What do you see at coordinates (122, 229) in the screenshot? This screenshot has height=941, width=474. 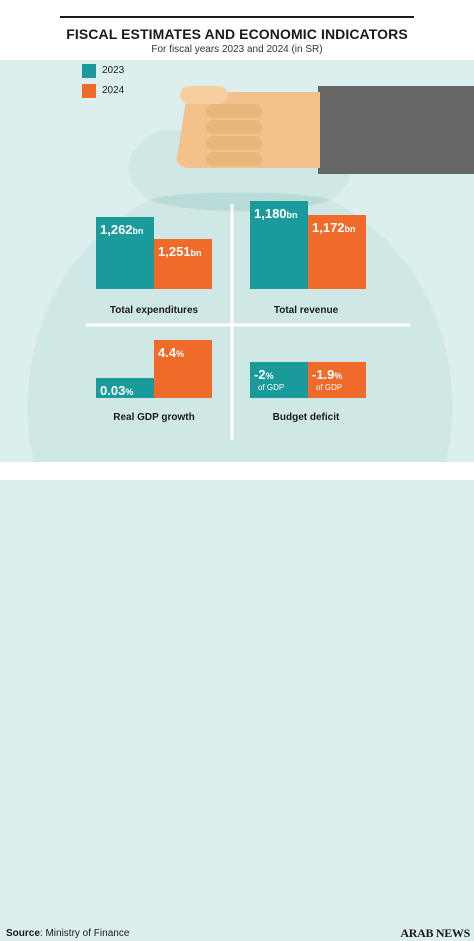 I see `bar-value-label: 1,262bn` at bounding box center [122, 229].